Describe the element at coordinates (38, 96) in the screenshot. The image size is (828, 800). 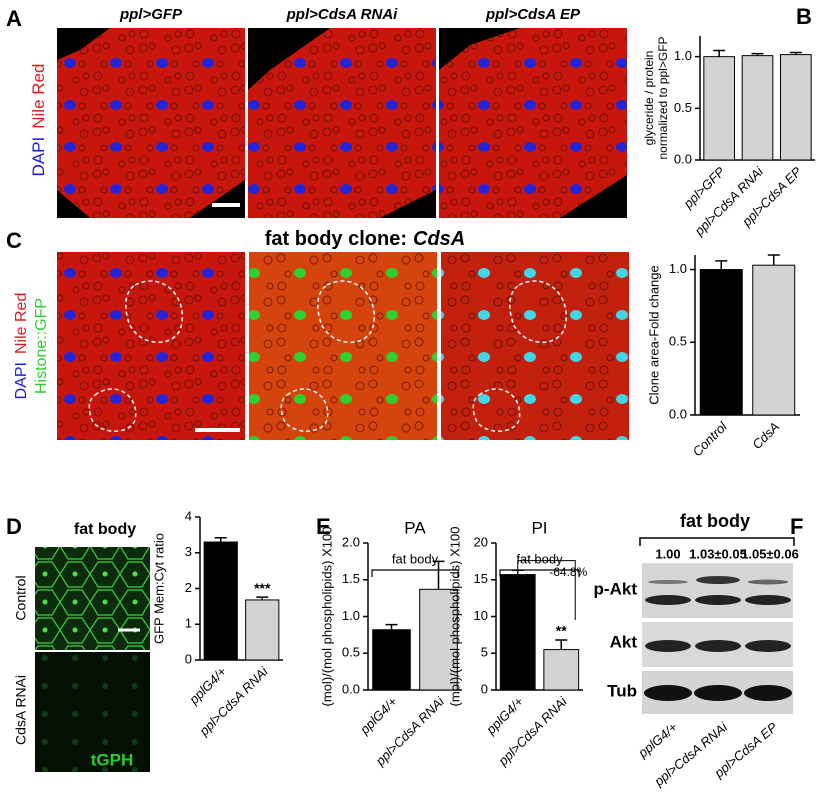
I see `stain-label: Nile Red` at that location.